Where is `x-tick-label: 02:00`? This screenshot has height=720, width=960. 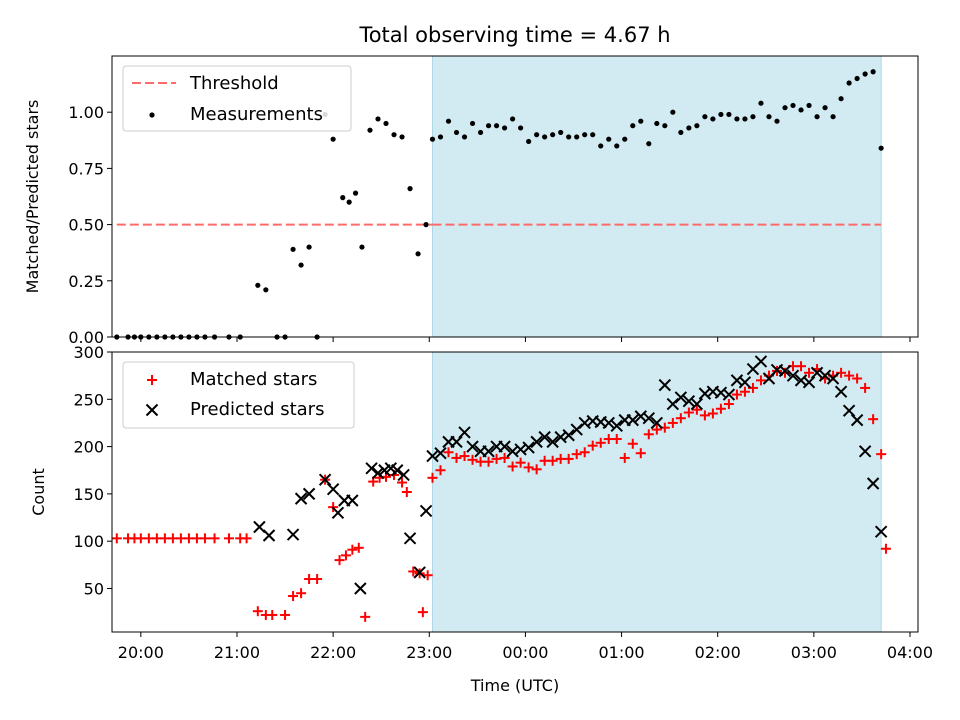 x-tick-label: 02:00 is located at coordinates (718, 652).